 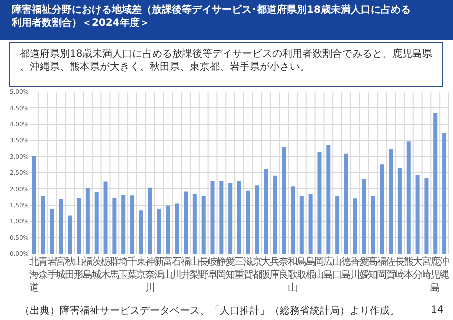 What do you see at coordinates (34, 275) in the screenshot?
I see `x-tick-label: 北海道` at bounding box center [34, 275].